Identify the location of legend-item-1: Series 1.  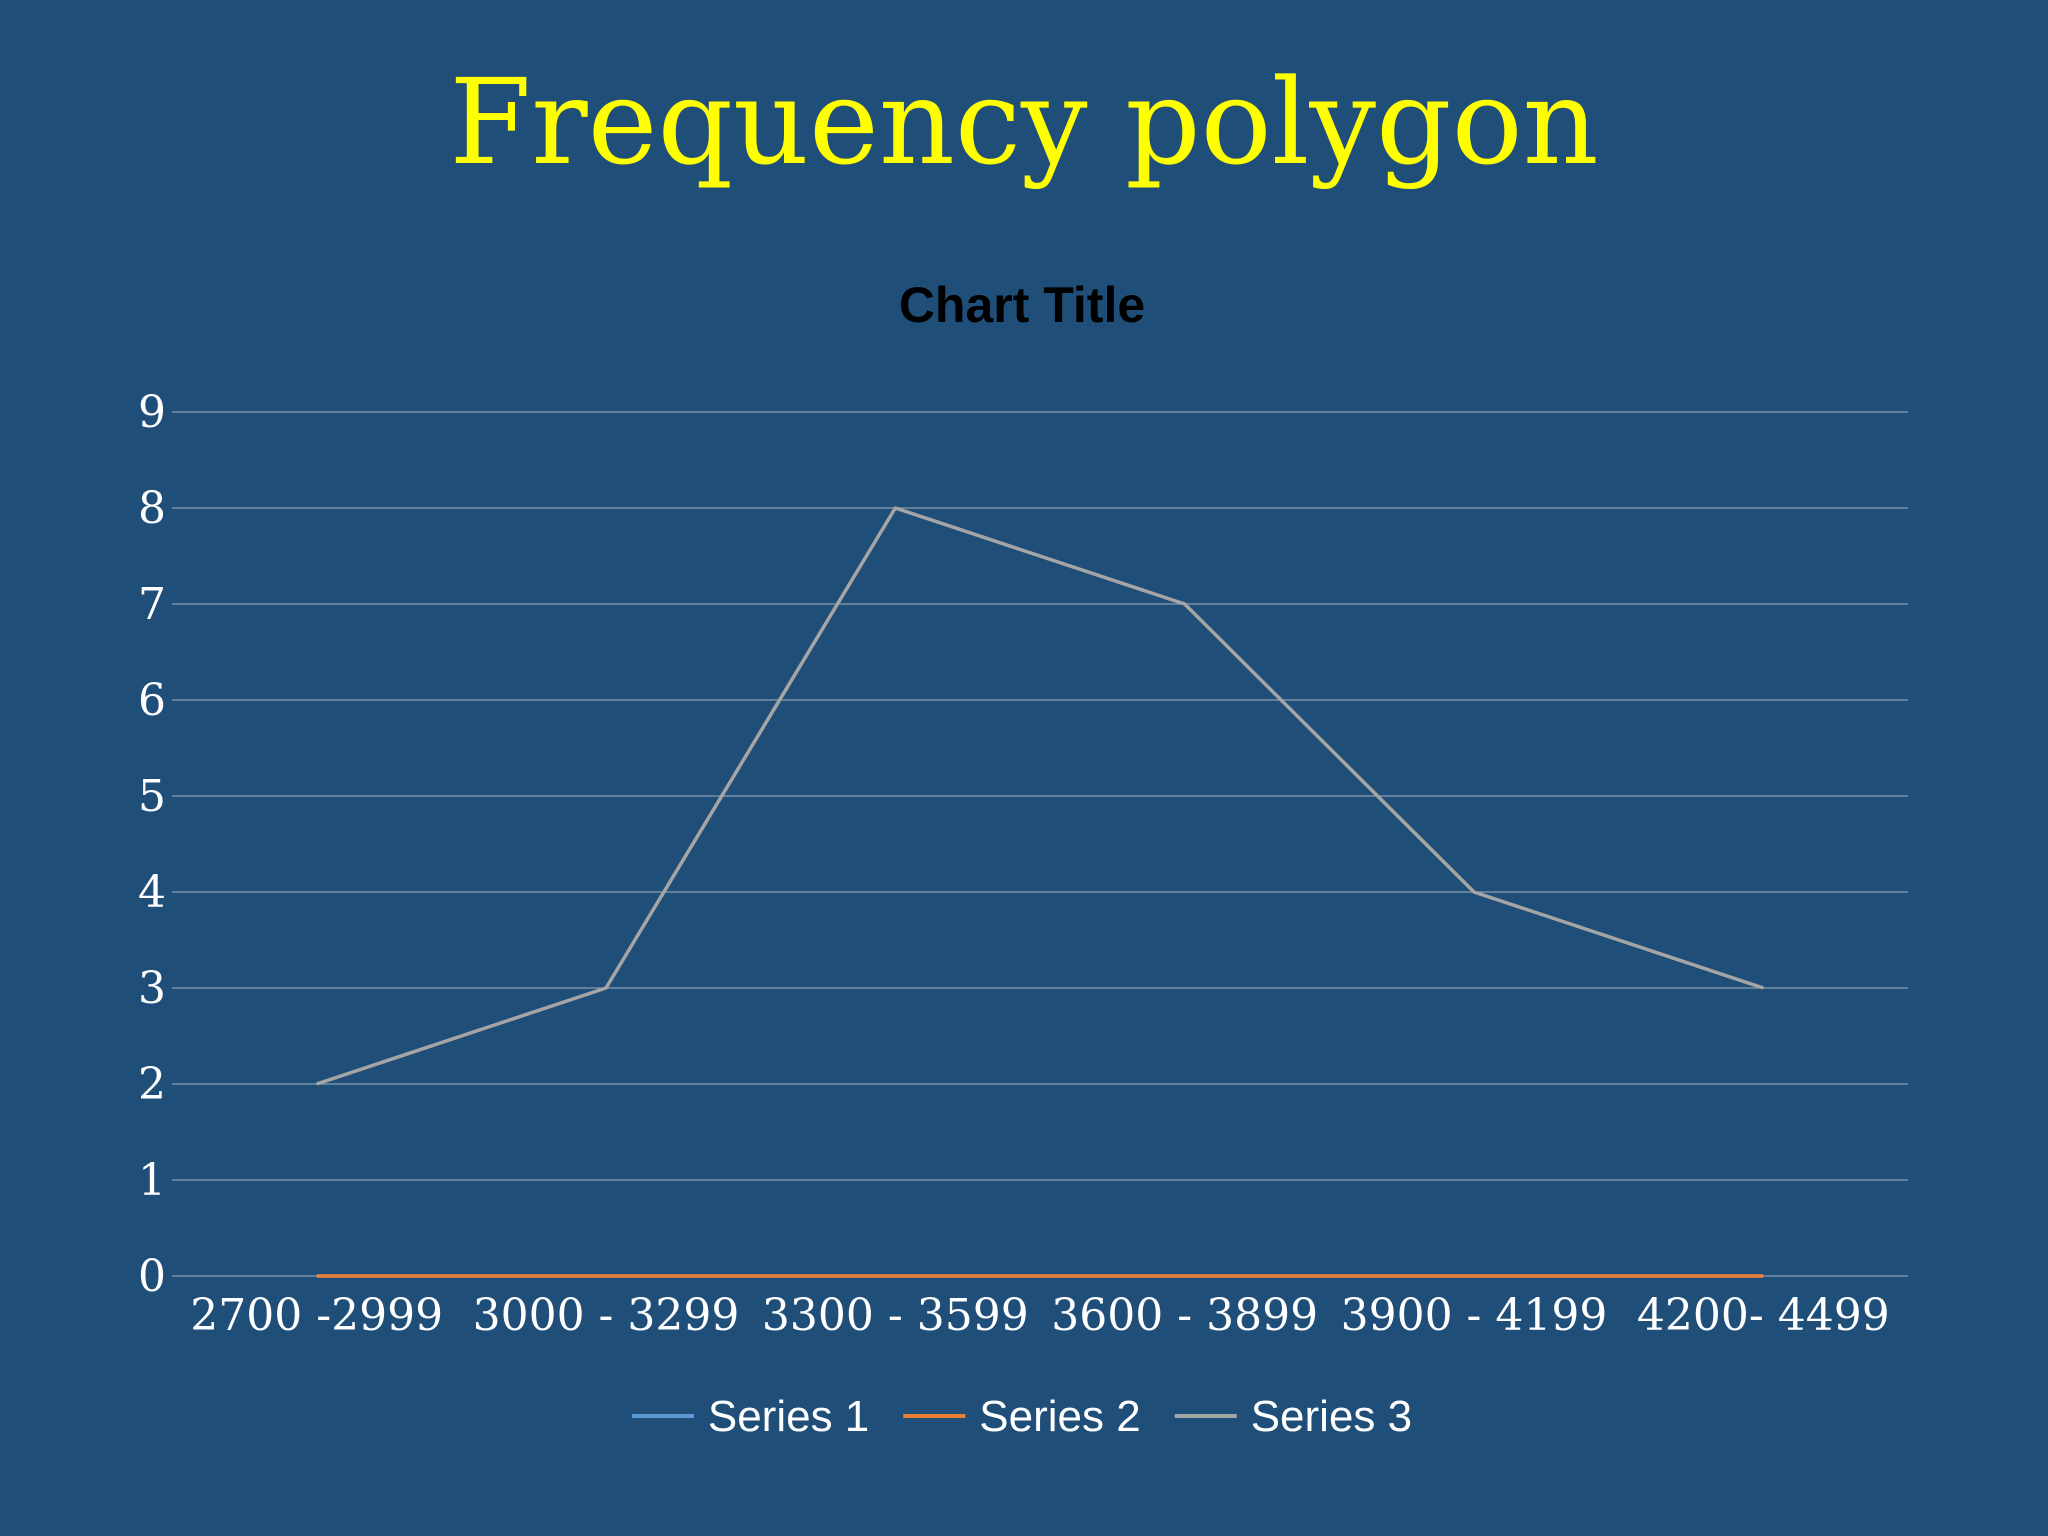
(750, 1416).